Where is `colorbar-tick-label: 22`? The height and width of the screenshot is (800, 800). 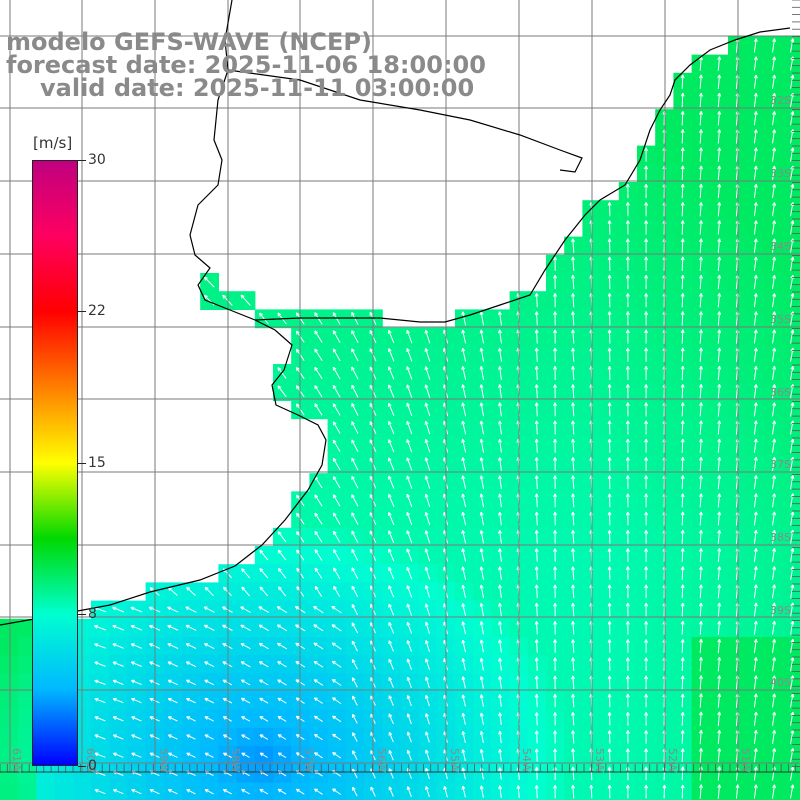 colorbar-tick-label: 22 is located at coordinates (97, 311).